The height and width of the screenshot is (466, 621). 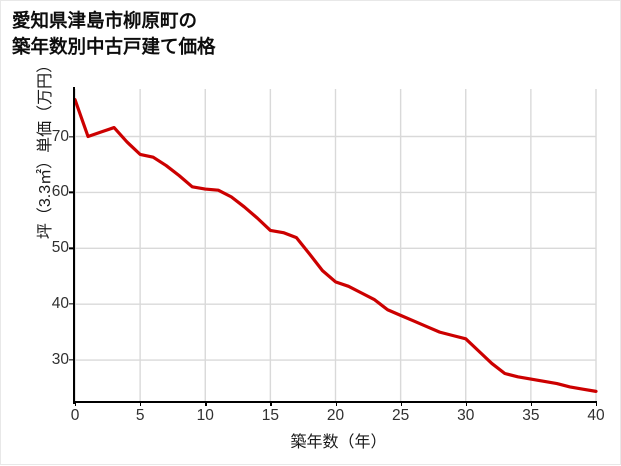 I want to click on y-axis-spine, so click(x=74, y=245).